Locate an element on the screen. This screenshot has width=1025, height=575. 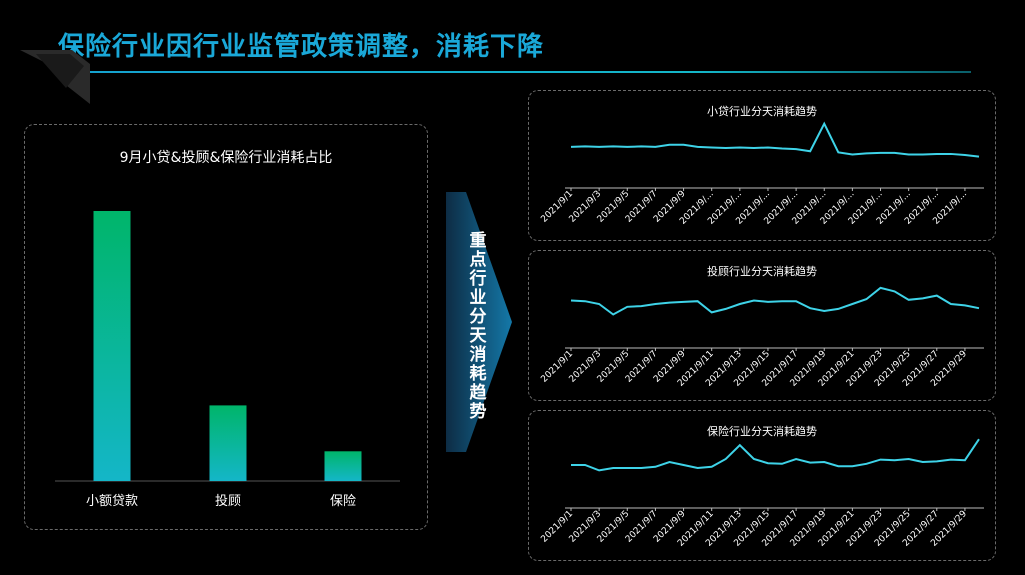
insurance-chart-title: 保险行业分天消耗趋势 is located at coordinates (762, 431).